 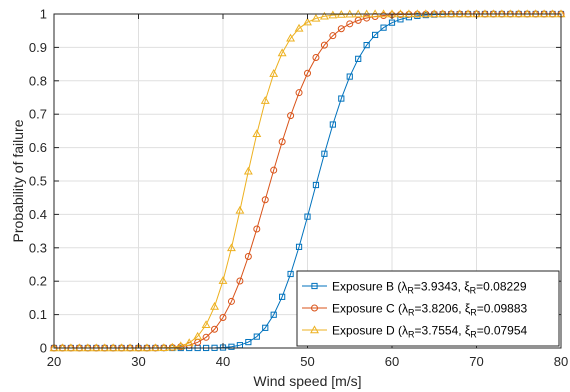 What do you see at coordinates (429, 288) in the screenshot?
I see `legend-label: Exposure B (λR=3.9343, ξR=0.08229` at bounding box center [429, 288].